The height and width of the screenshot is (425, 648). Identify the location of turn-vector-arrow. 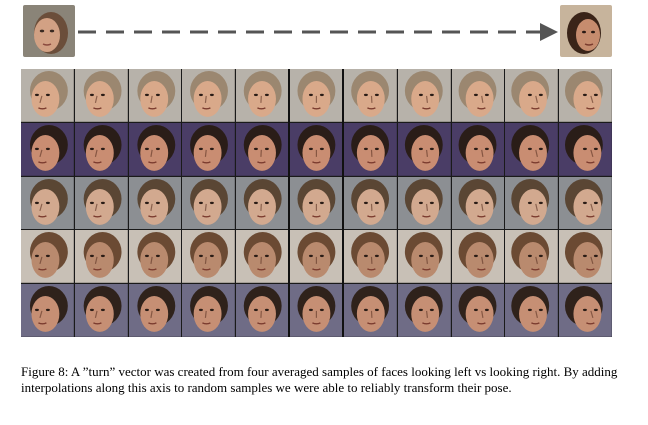
(318, 32).